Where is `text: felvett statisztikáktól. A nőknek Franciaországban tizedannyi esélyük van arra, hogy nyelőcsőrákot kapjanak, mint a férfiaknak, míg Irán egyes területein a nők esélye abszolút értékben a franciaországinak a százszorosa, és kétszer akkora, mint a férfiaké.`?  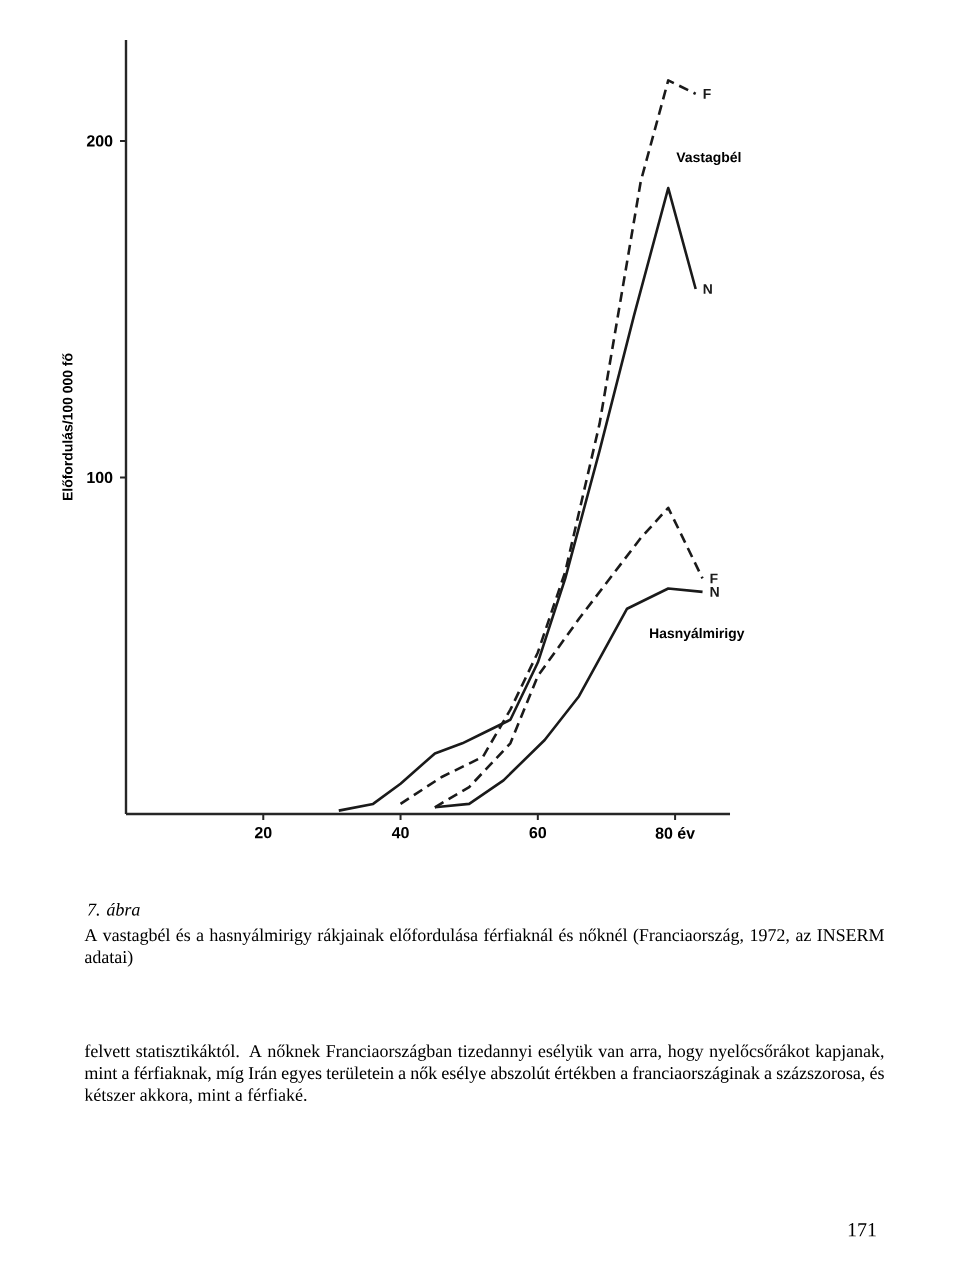 text: felvett statisztikáktól. A nőknek Franciaországban tizedannyi esélyük van arra, hogy nyelőcsőrákot kapjanak, mint a férfiaknak, míg Irán egyes területein a nők esélye abszolút értékben a franciaországinak a százszorosa, és kétszer akkora, mint a férfiaké. is located at coordinates (484, 1074).